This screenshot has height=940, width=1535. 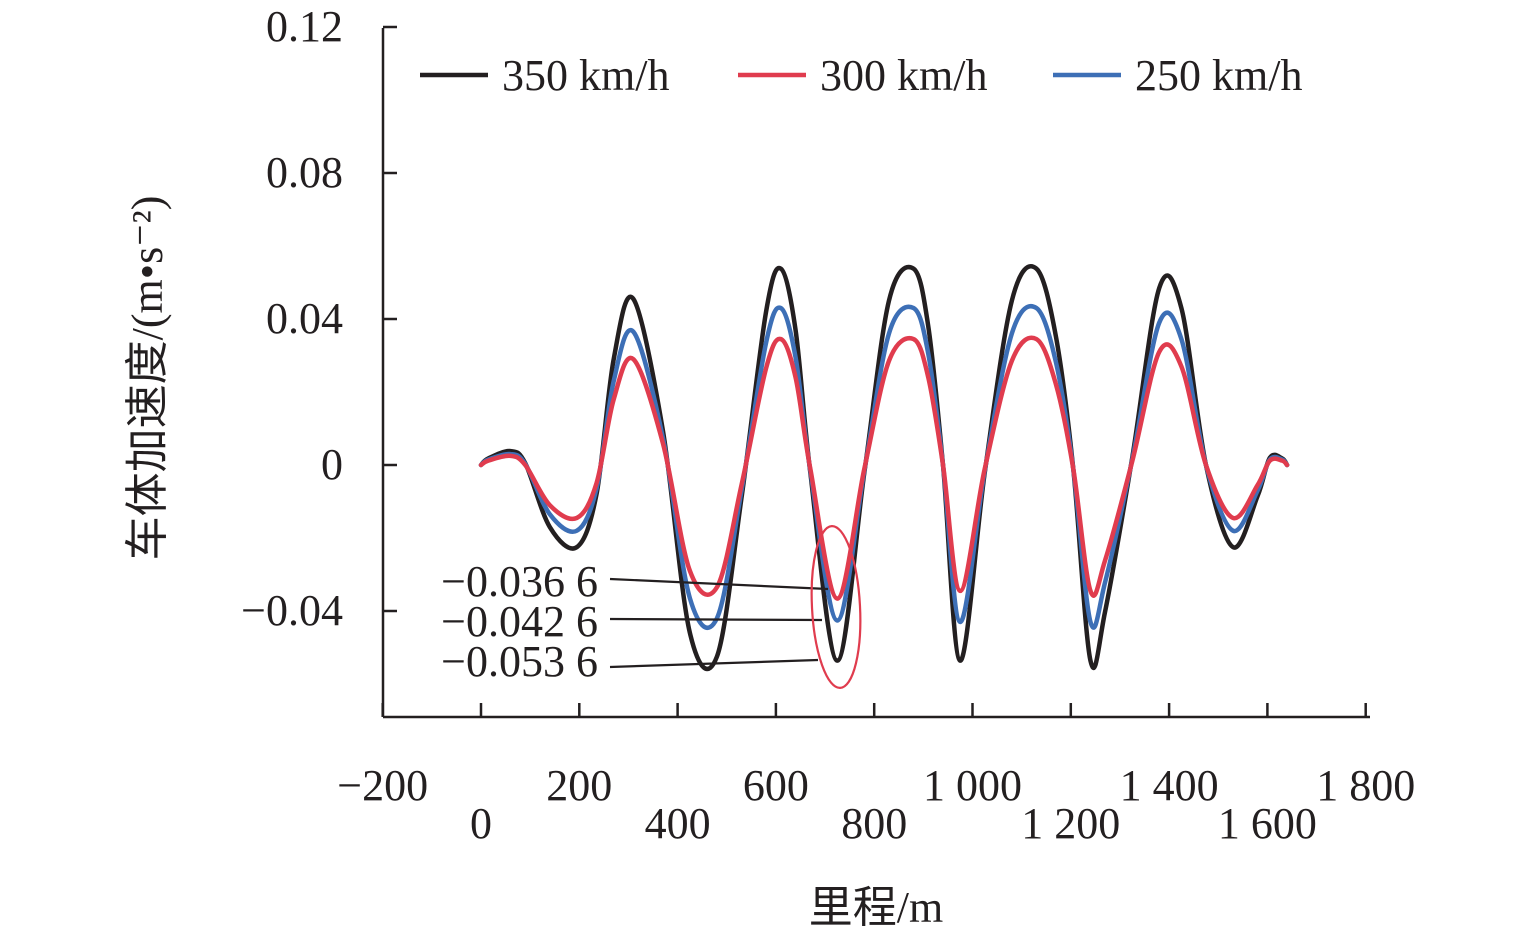 What do you see at coordinates (972, 785) in the screenshot?
I see `x-tick-label: 1 000` at bounding box center [972, 785].